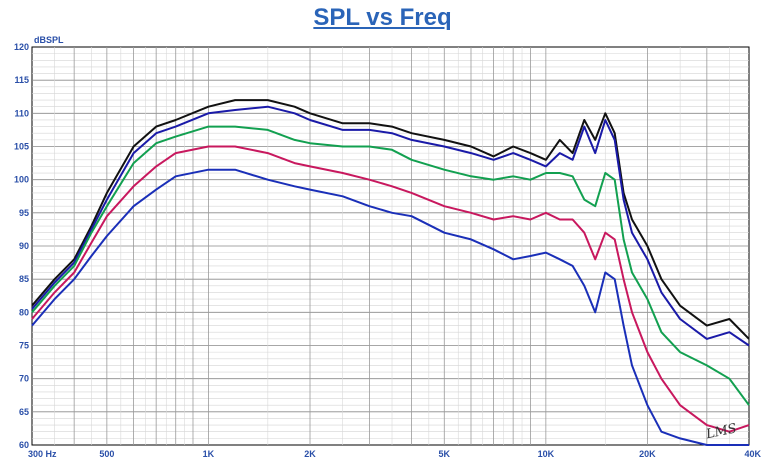 This screenshot has width=765, height=468. I want to click on y-tick-label: 60, so click(24, 445).